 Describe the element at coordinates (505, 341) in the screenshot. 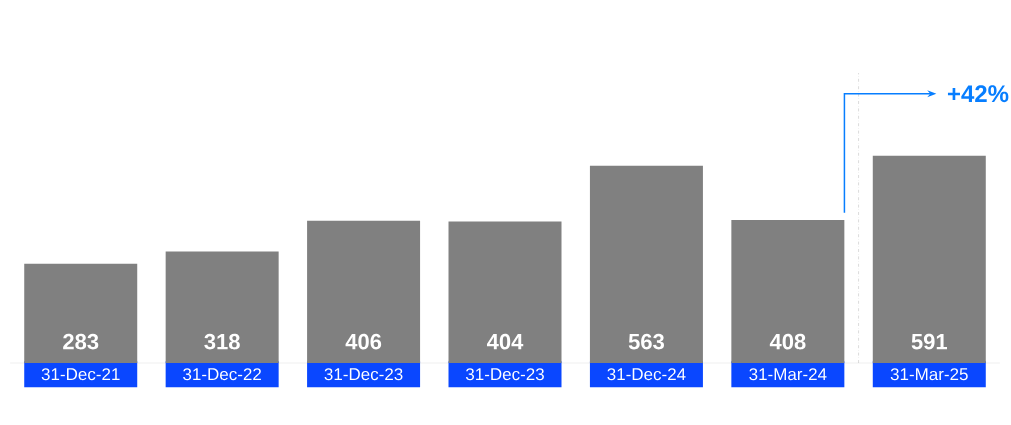

I see `data-label: 404` at that location.